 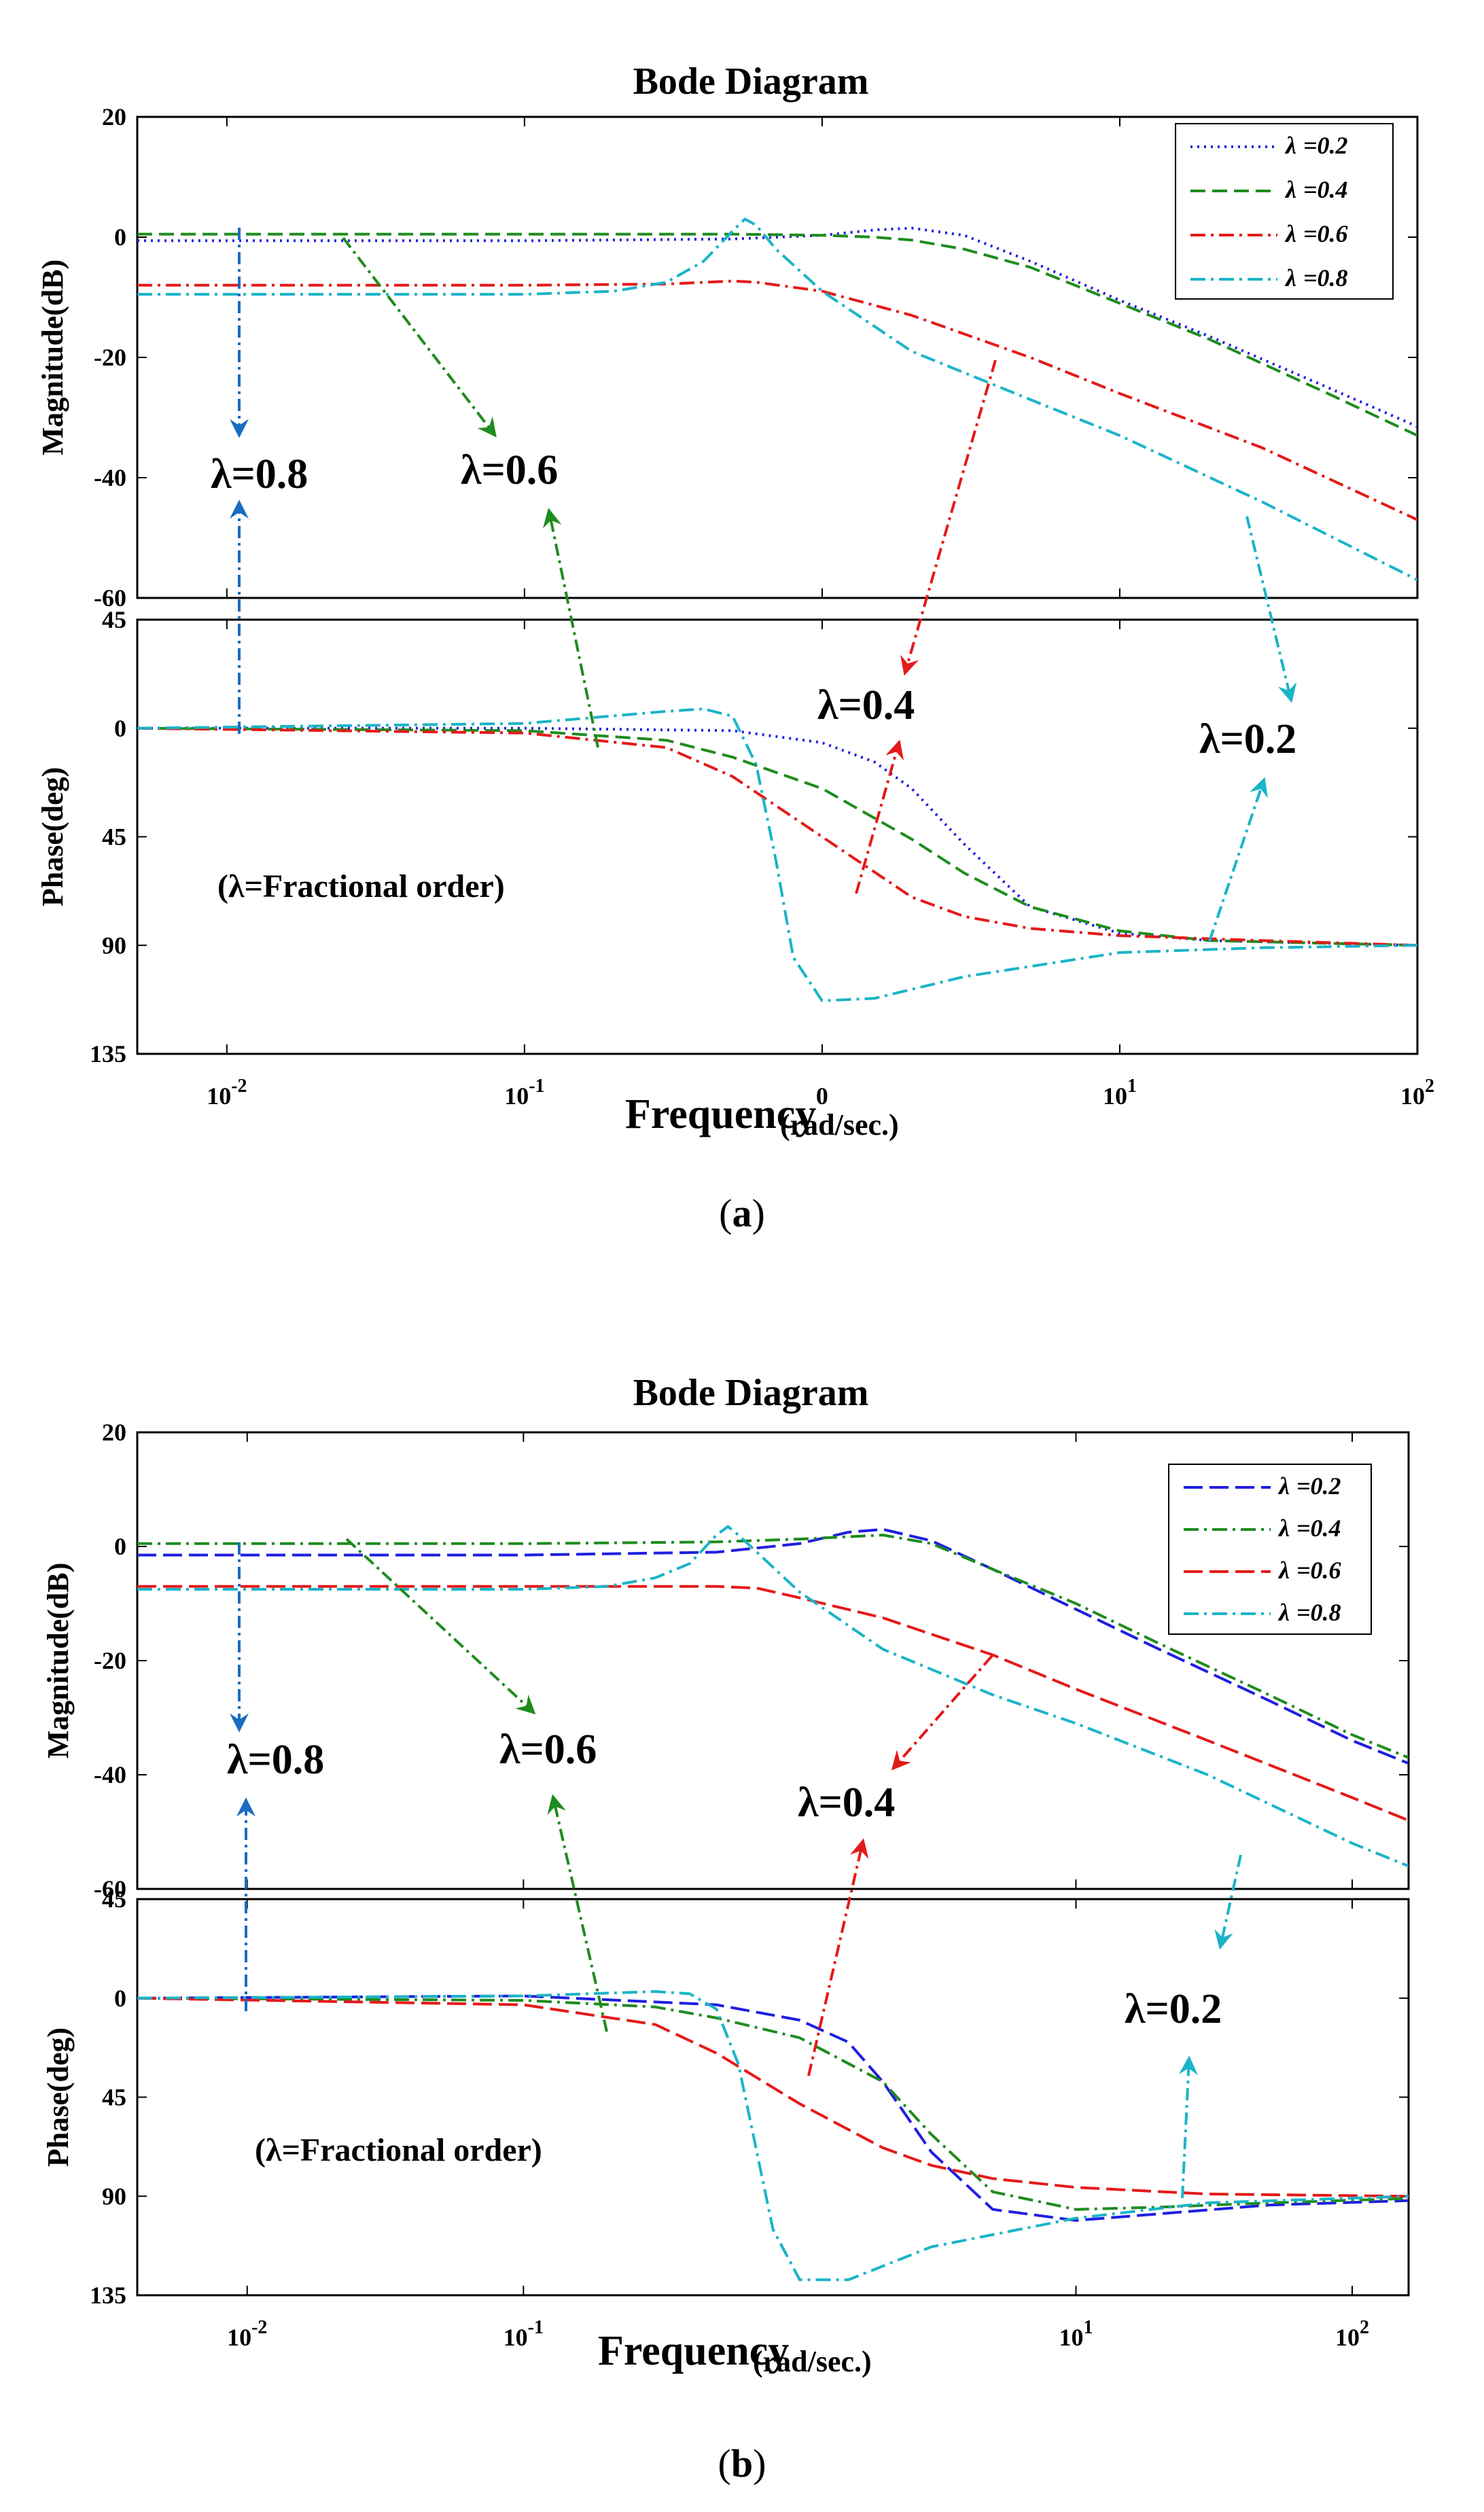 I want to click on magnitude-series-lambda-0.6, so click(x=773, y=1703).